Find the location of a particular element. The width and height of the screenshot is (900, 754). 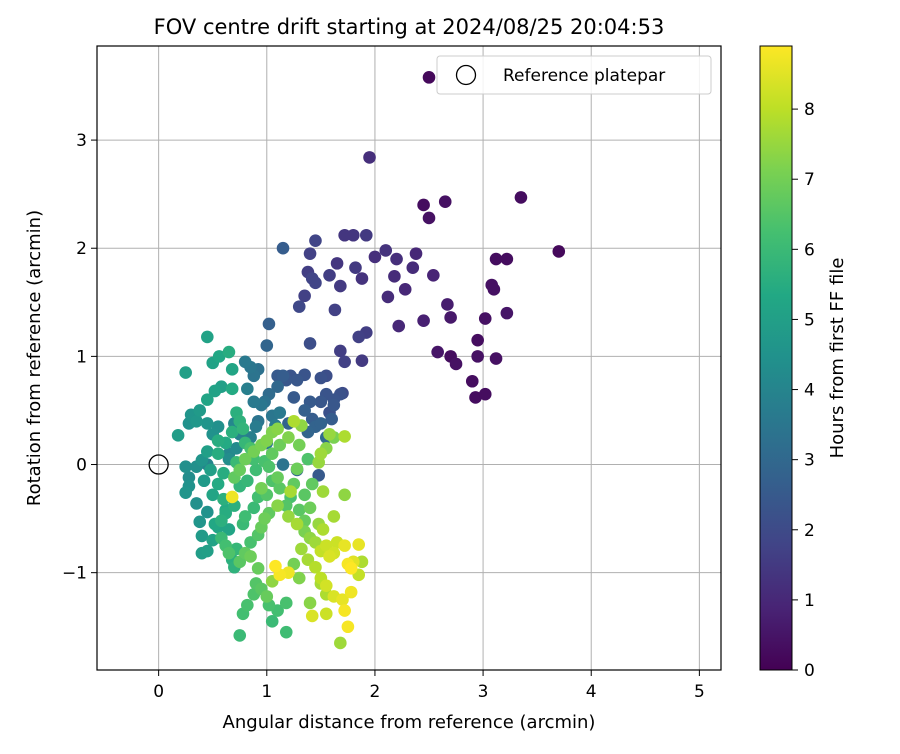

y-tick-label: 1 is located at coordinates (81, 357).